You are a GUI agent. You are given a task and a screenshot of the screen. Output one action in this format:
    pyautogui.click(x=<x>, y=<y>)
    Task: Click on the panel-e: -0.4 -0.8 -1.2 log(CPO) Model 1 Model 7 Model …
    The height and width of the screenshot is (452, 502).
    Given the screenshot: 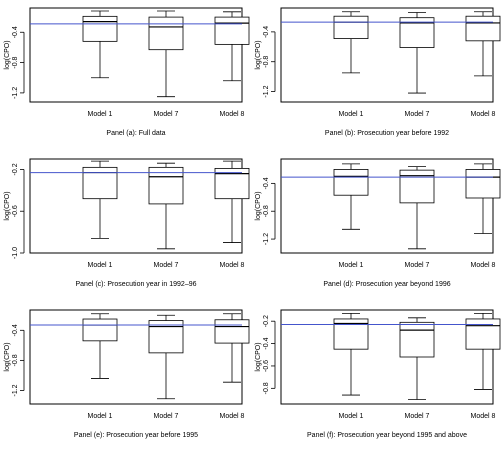 What is the action you would take?
    pyautogui.click(x=127, y=374)
    